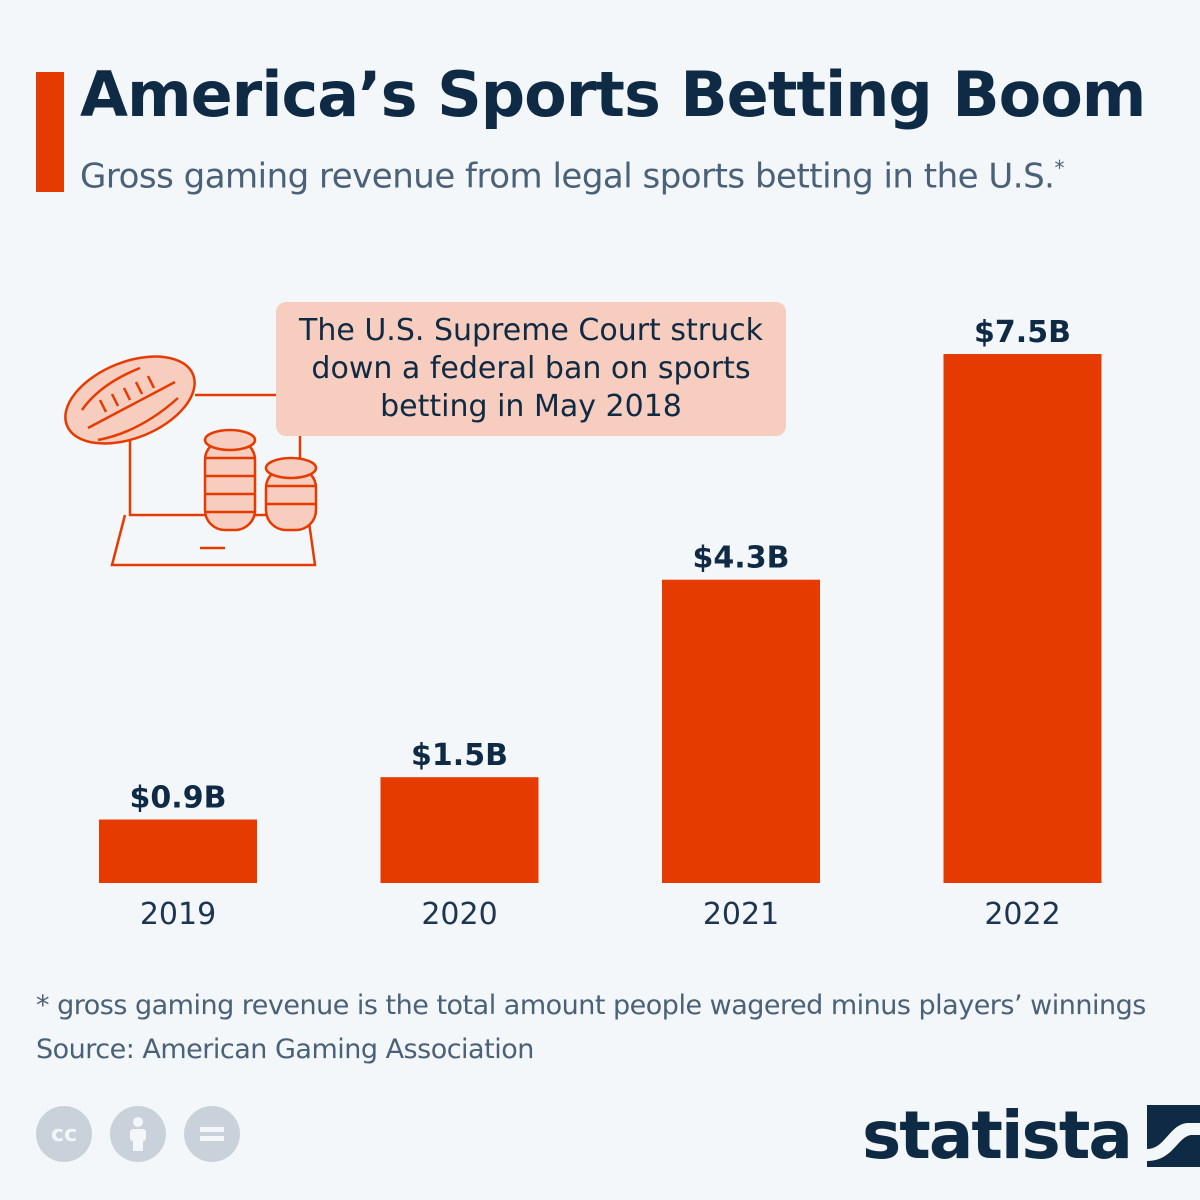 The height and width of the screenshot is (1200, 1200). I want to click on data-label-2021: $4.3B, so click(741, 558).